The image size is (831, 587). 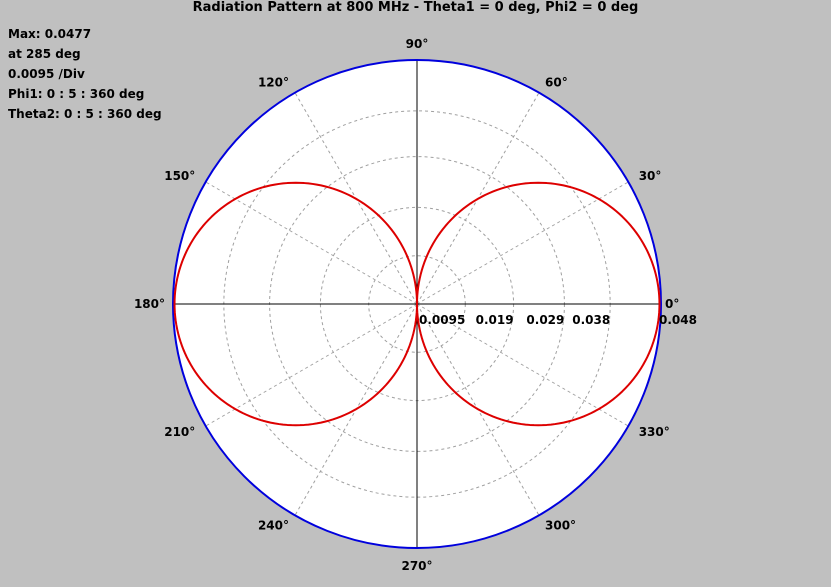 What do you see at coordinates (46, 74) in the screenshot?
I see `info-division: 0.0095 /Div` at bounding box center [46, 74].